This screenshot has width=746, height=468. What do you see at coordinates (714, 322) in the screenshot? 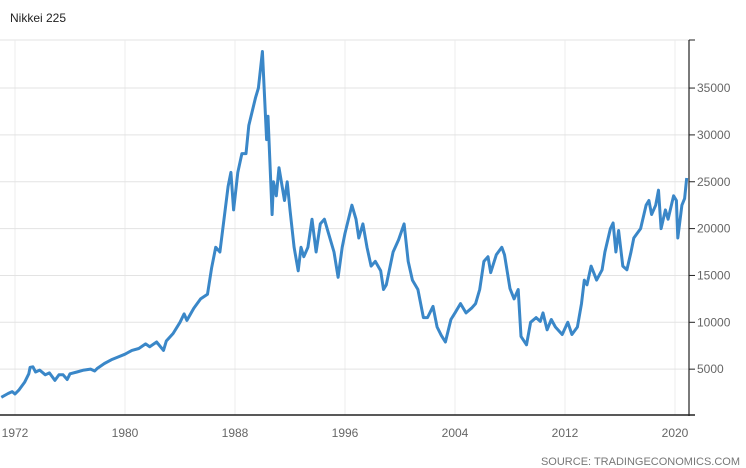
I see `y-tick-label: 10000` at bounding box center [714, 322].